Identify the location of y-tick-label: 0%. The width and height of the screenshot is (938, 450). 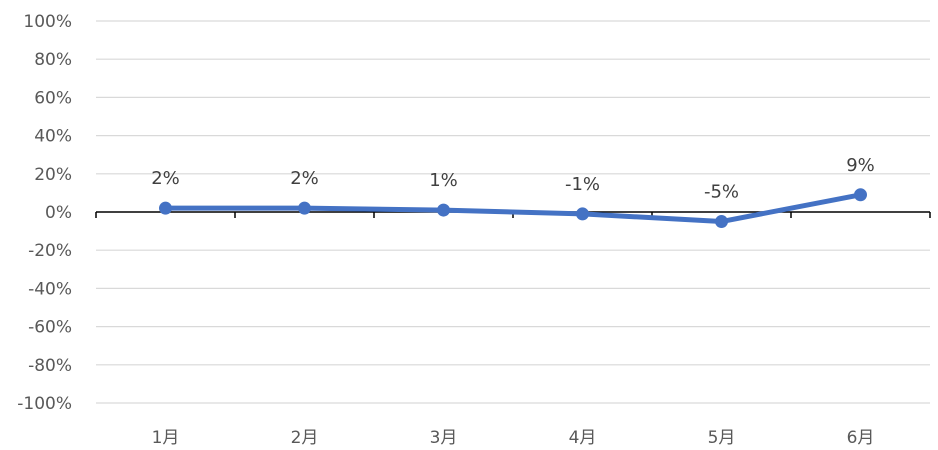
(58, 213).